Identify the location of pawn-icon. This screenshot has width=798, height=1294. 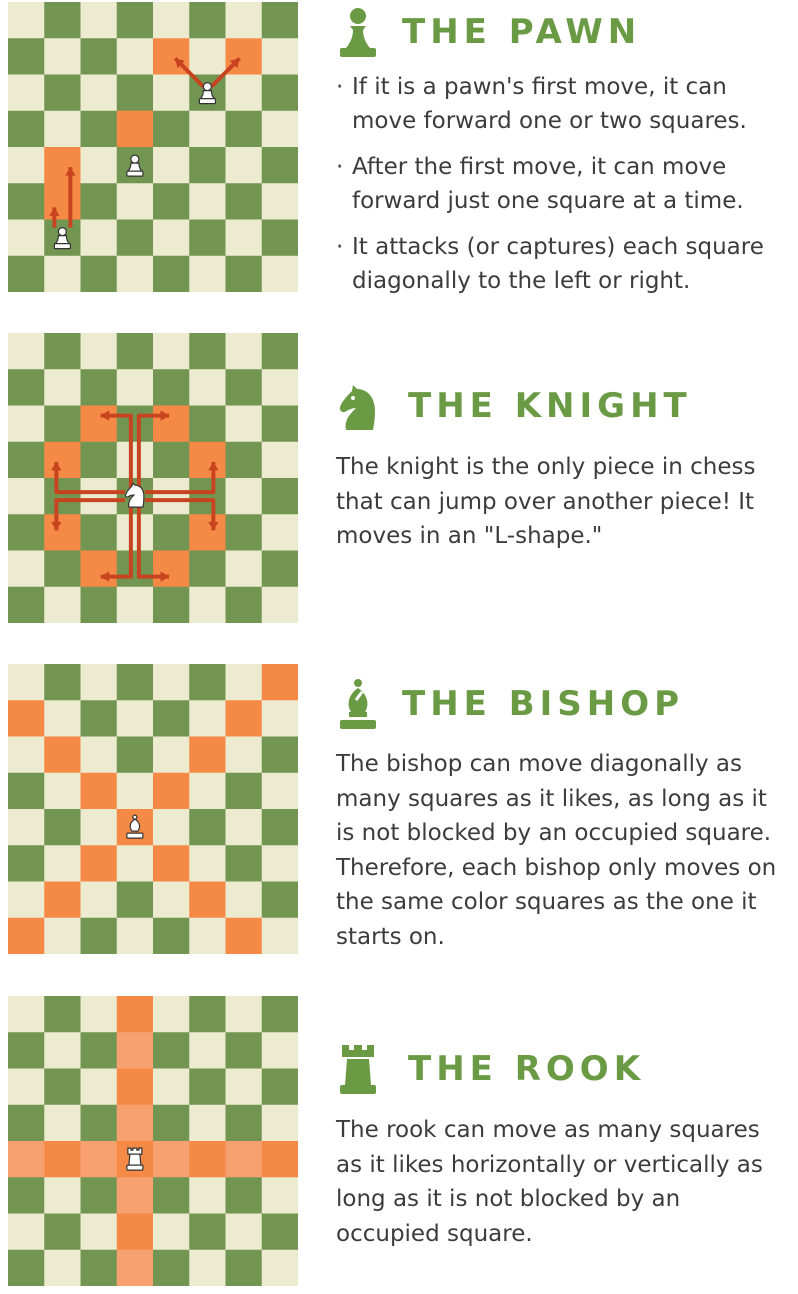
(358, 32).